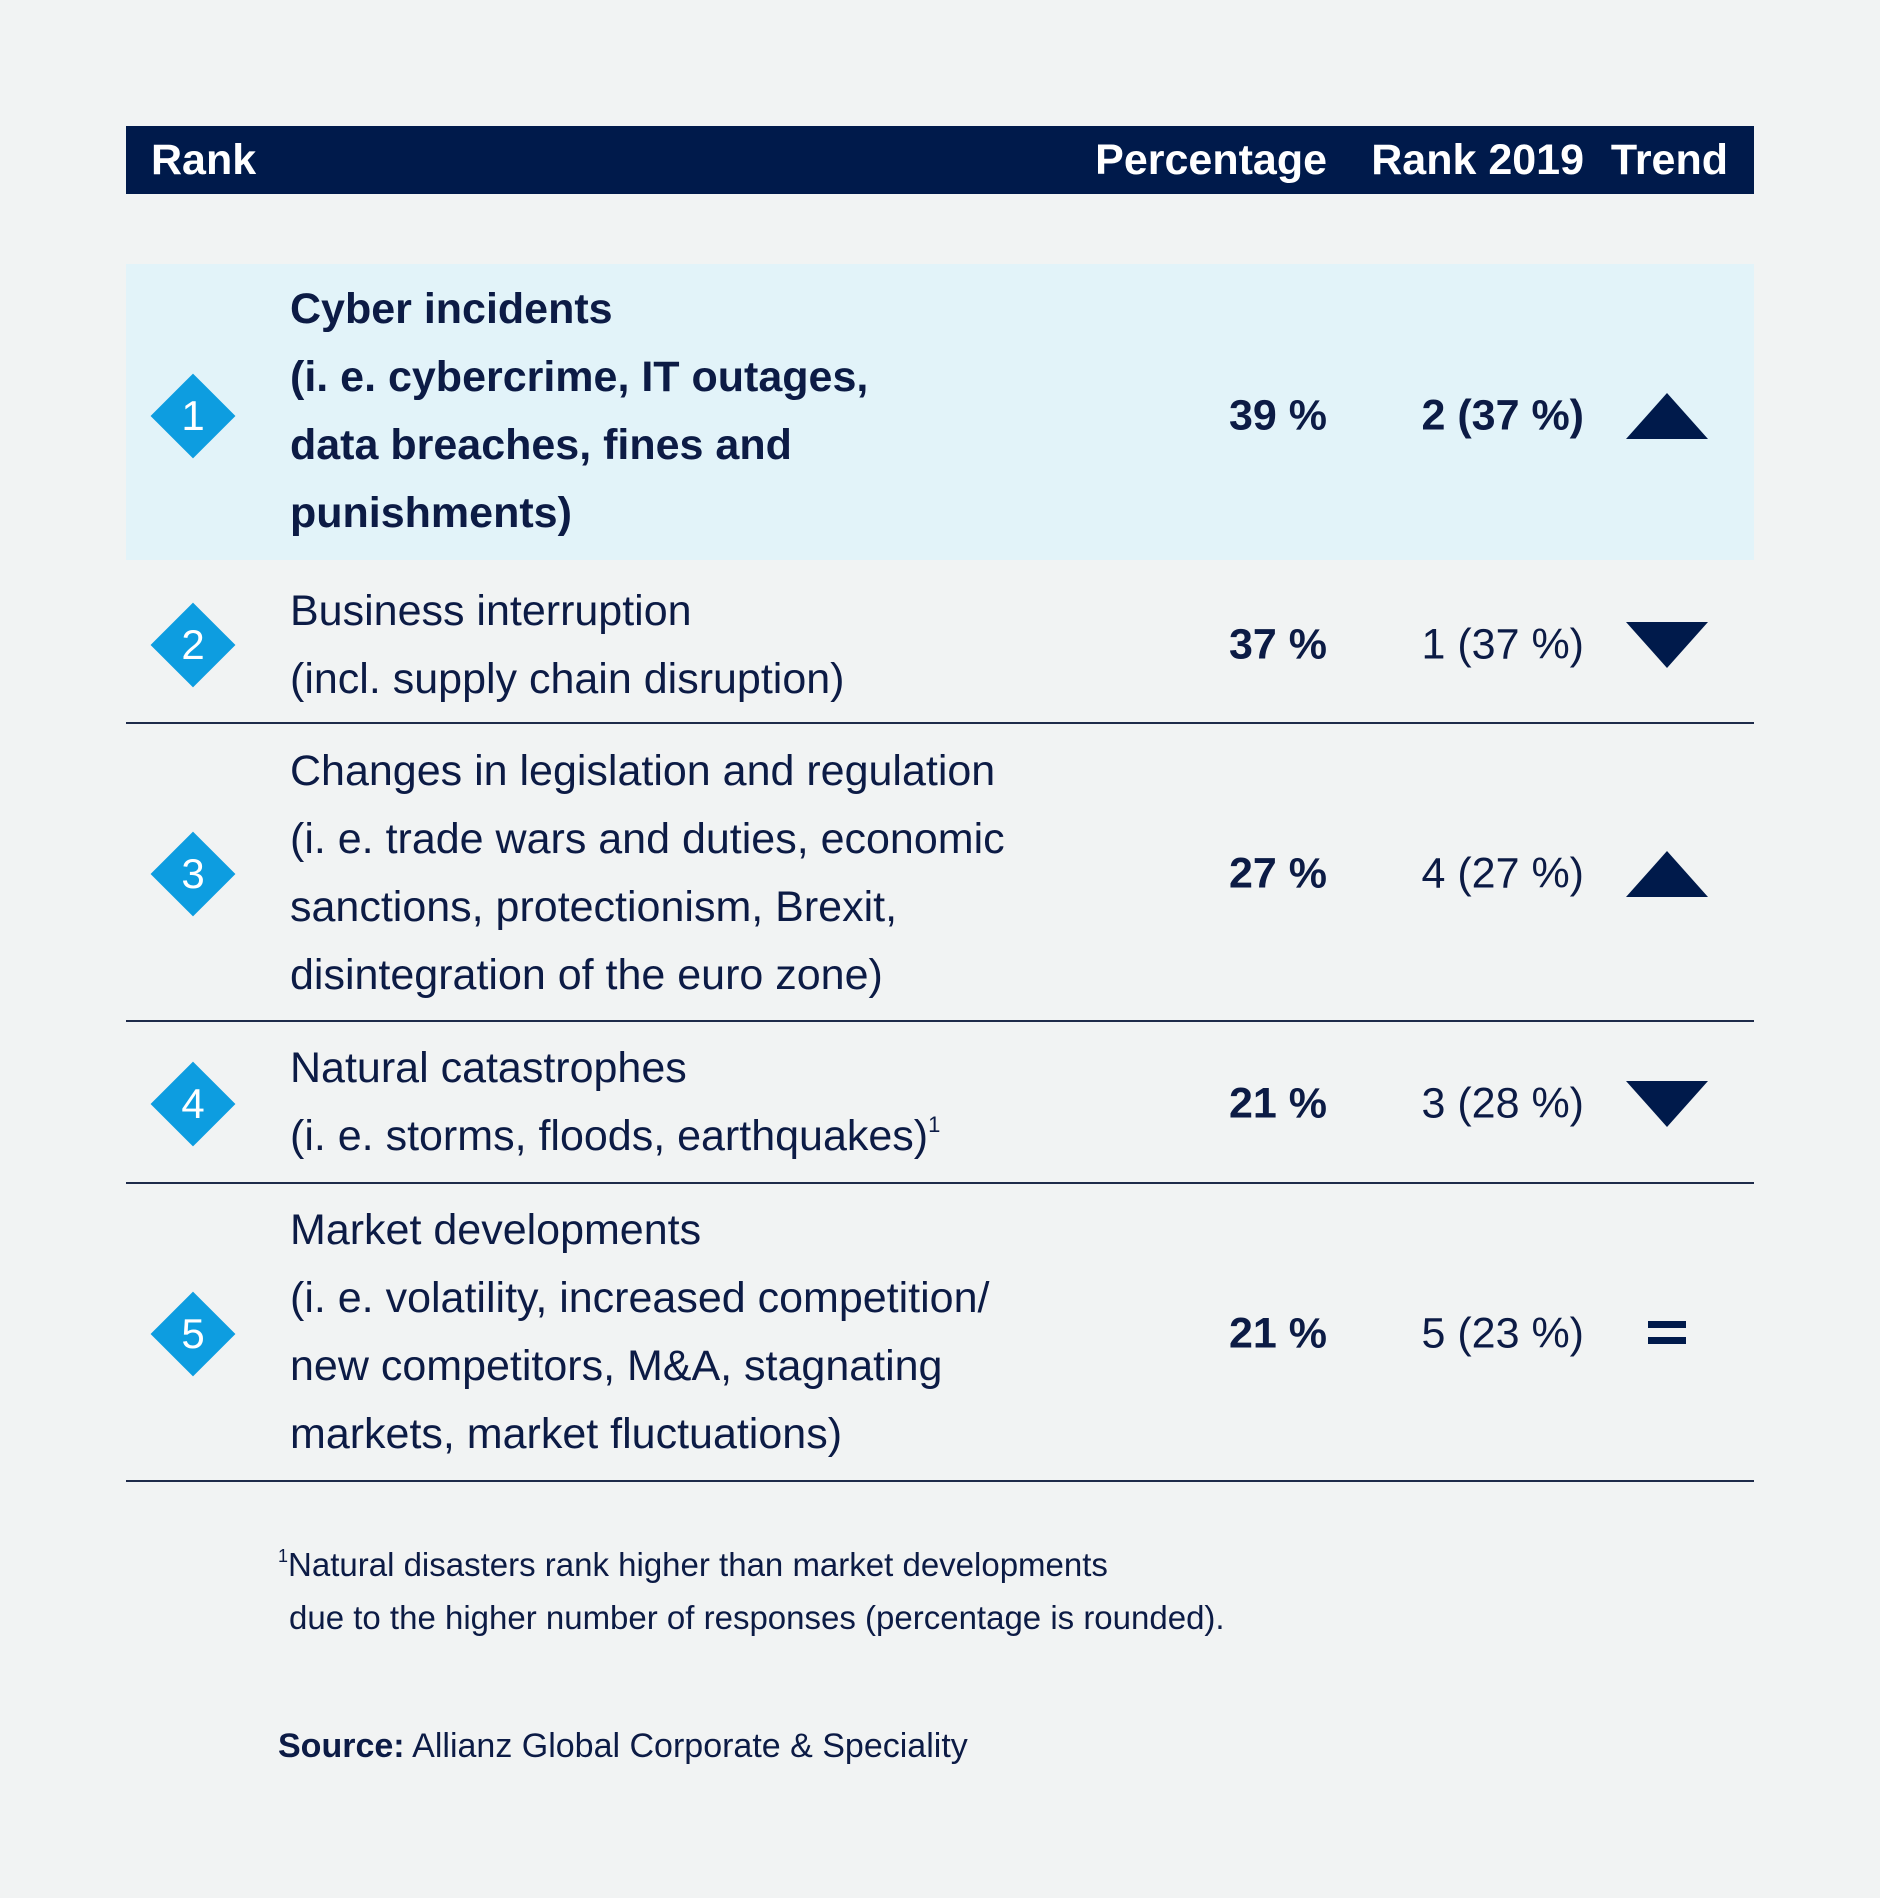 The width and height of the screenshot is (1880, 1898). Describe the element at coordinates (586, 975) in the screenshot. I see `risk-title-line: disintegration of the euro zone)` at that location.